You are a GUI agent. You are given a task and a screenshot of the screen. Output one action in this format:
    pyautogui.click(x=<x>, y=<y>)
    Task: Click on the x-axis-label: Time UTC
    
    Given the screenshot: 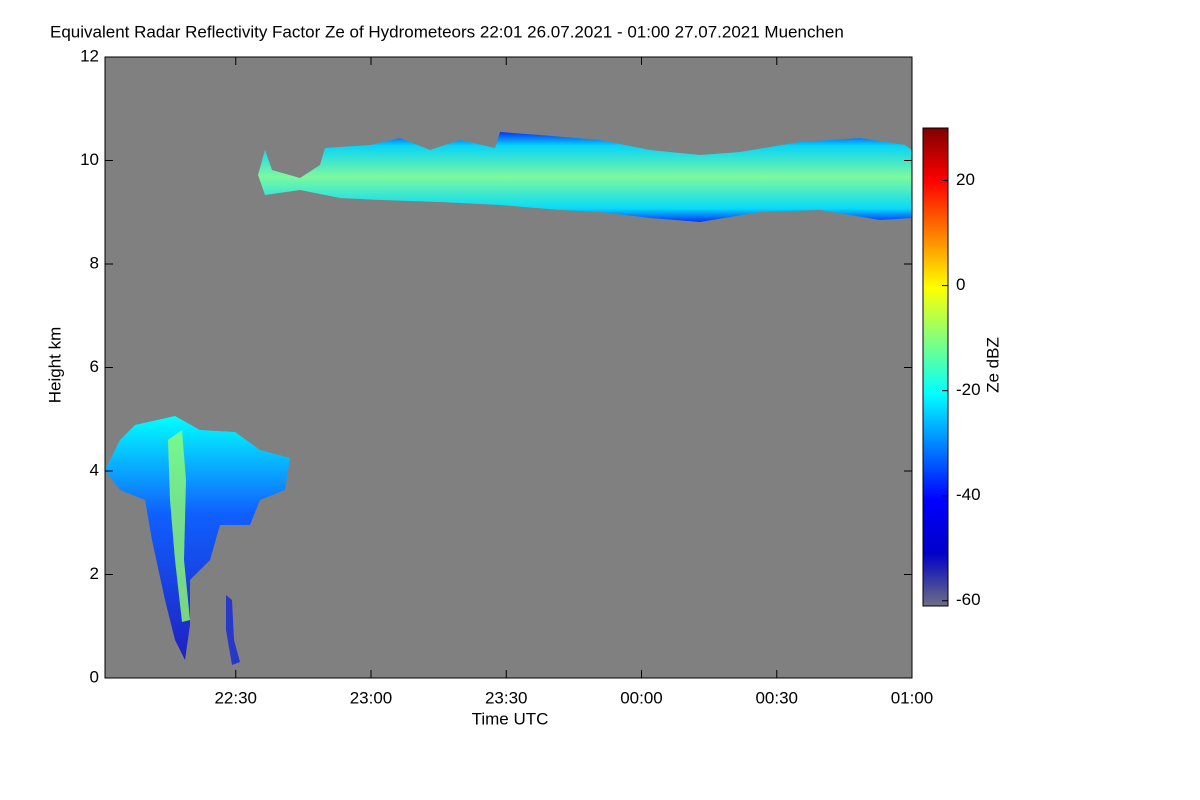 What is the action you would take?
    pyautogui.click(x=510, y=718)
    